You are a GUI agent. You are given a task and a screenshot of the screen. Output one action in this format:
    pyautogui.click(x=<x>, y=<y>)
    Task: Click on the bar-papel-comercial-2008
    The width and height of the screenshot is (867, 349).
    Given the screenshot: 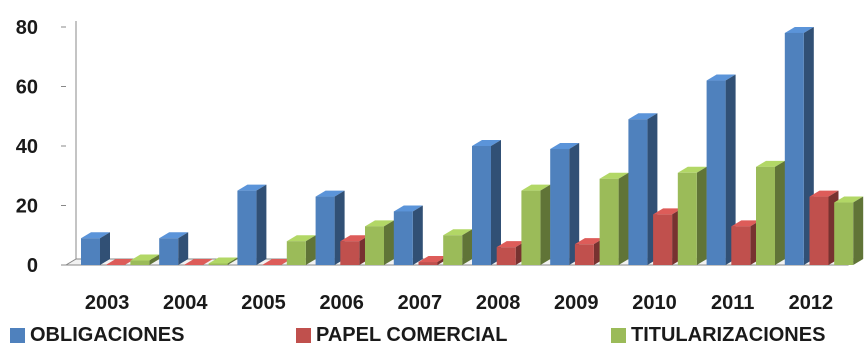 What is the action you would take?
    pyautogui.click(x=511, y=253)
    